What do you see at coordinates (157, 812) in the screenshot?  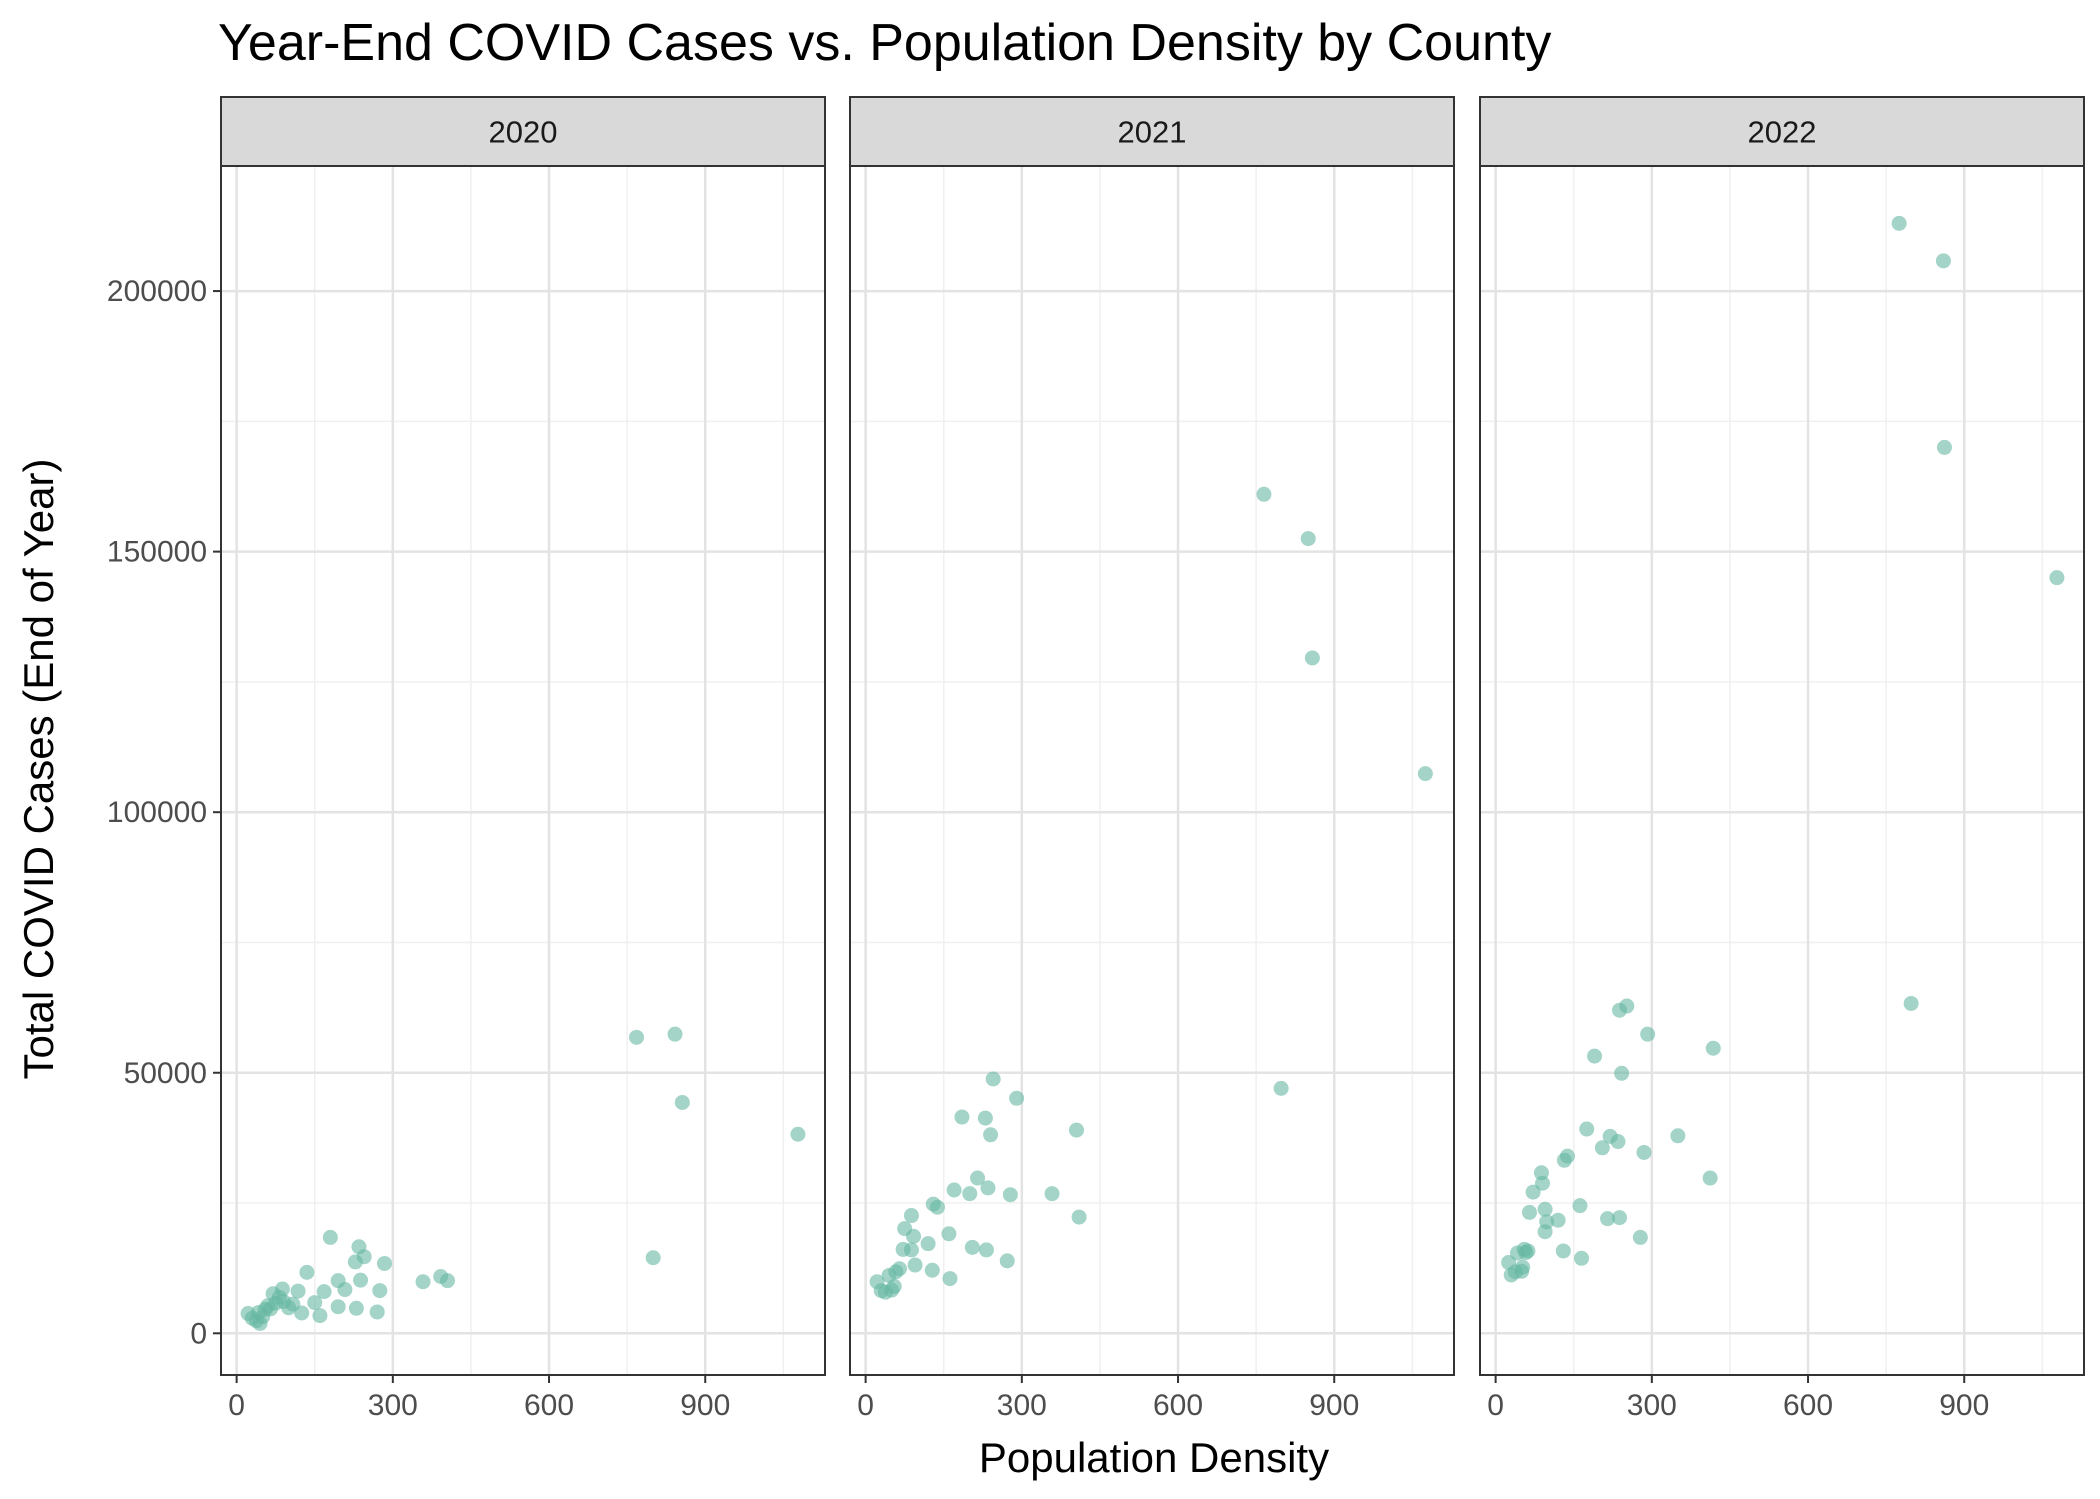 I see `y-tick-label: 100000` at bounding box center [157, 812].